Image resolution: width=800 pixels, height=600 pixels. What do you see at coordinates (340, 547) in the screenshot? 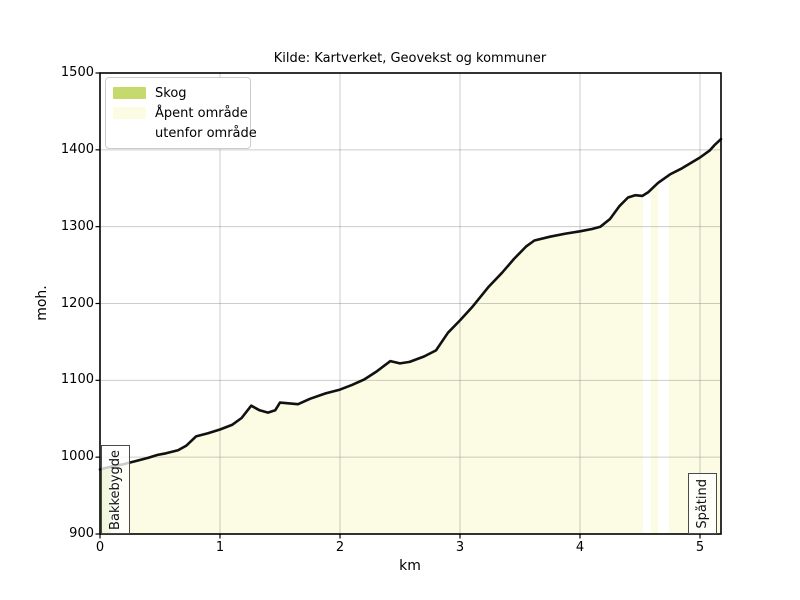
I see `x-tick-label: 2` at bounding box center [340, 547].